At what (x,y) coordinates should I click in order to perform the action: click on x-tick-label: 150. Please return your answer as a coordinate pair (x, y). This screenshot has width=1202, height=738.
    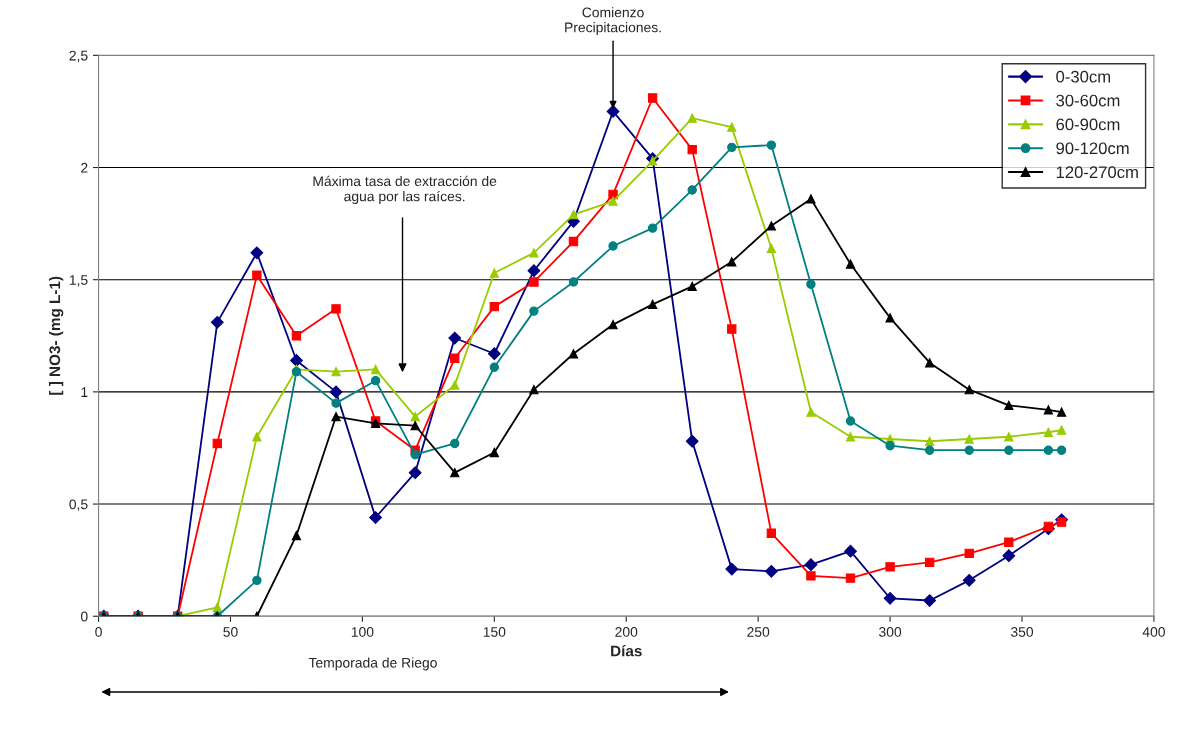
    Looking at the image, I should click on (494, 632).